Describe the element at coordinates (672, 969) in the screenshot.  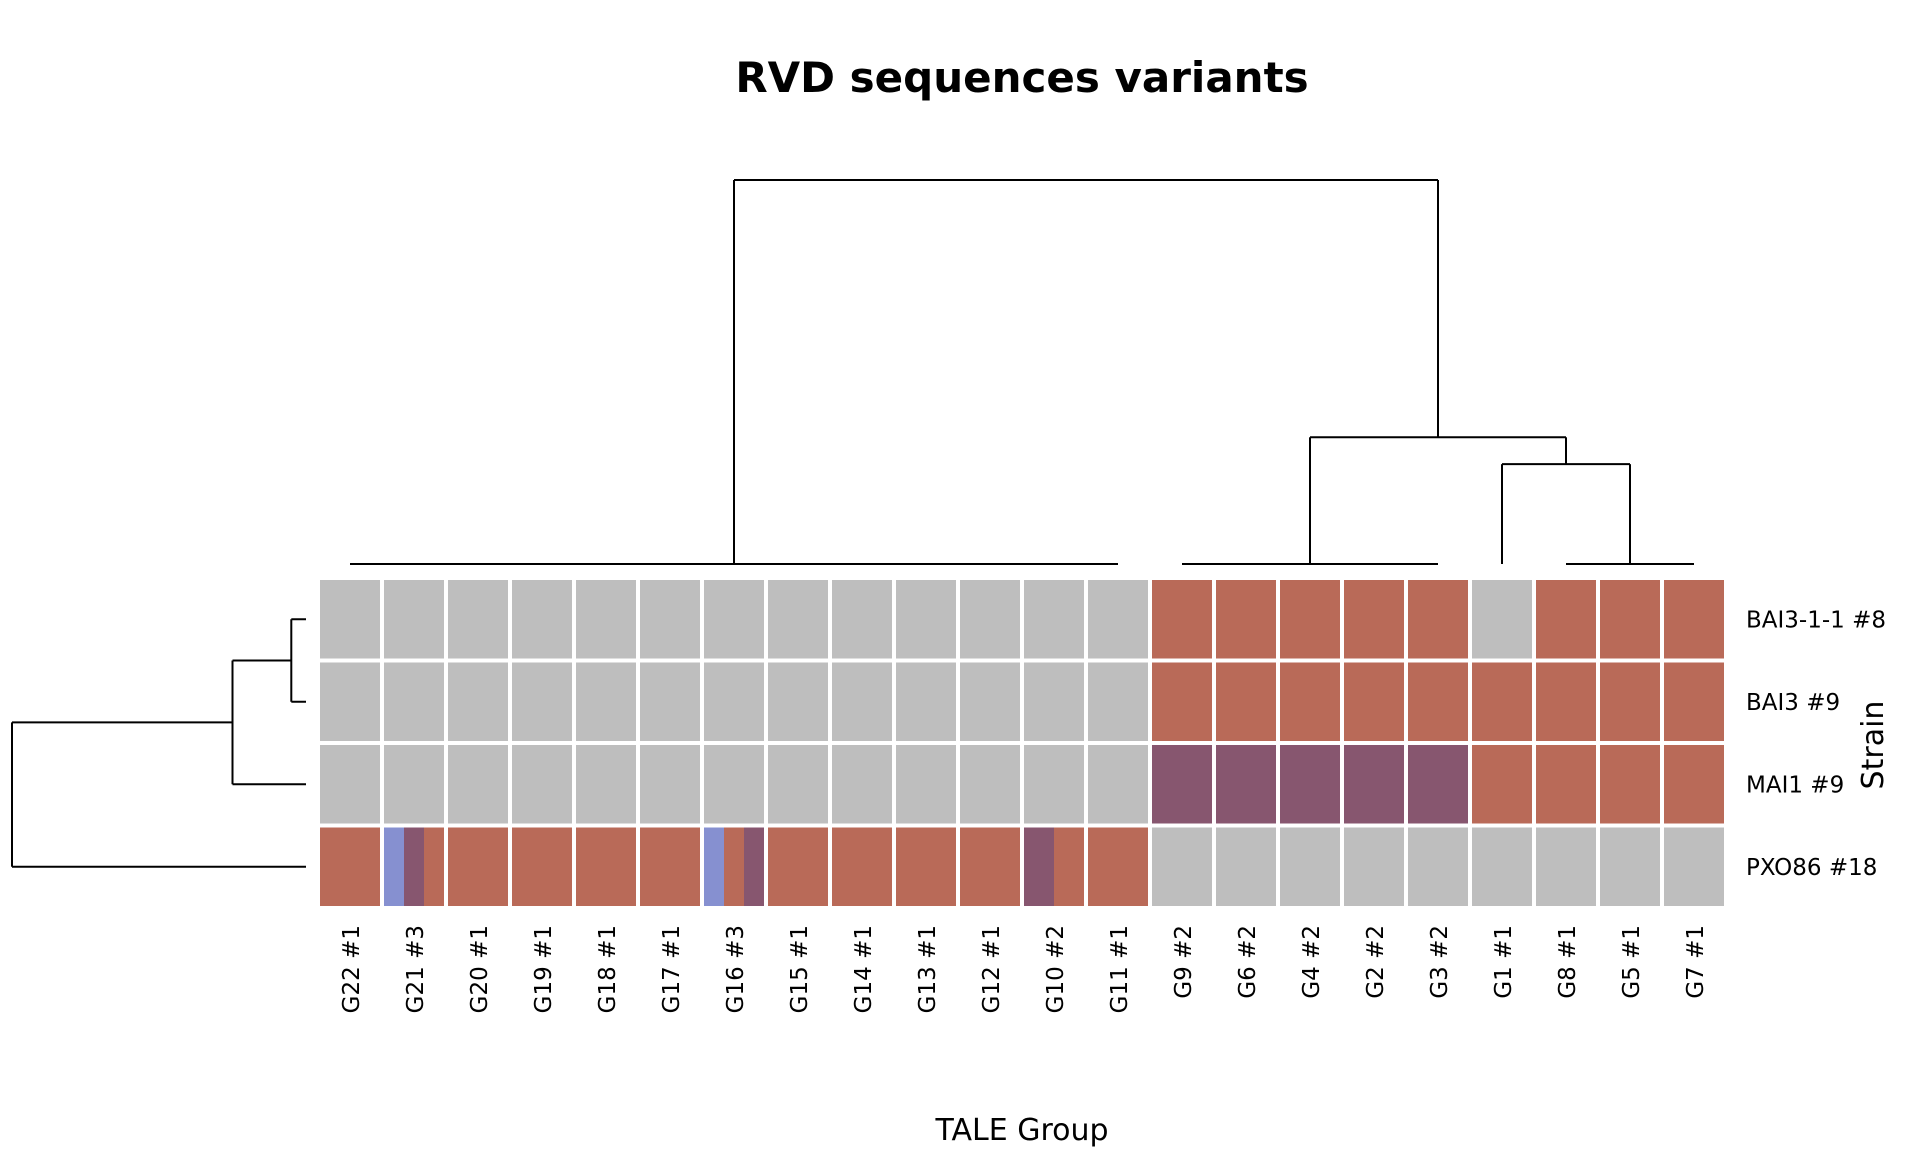
I see `column-label: G17 #1` at that location.